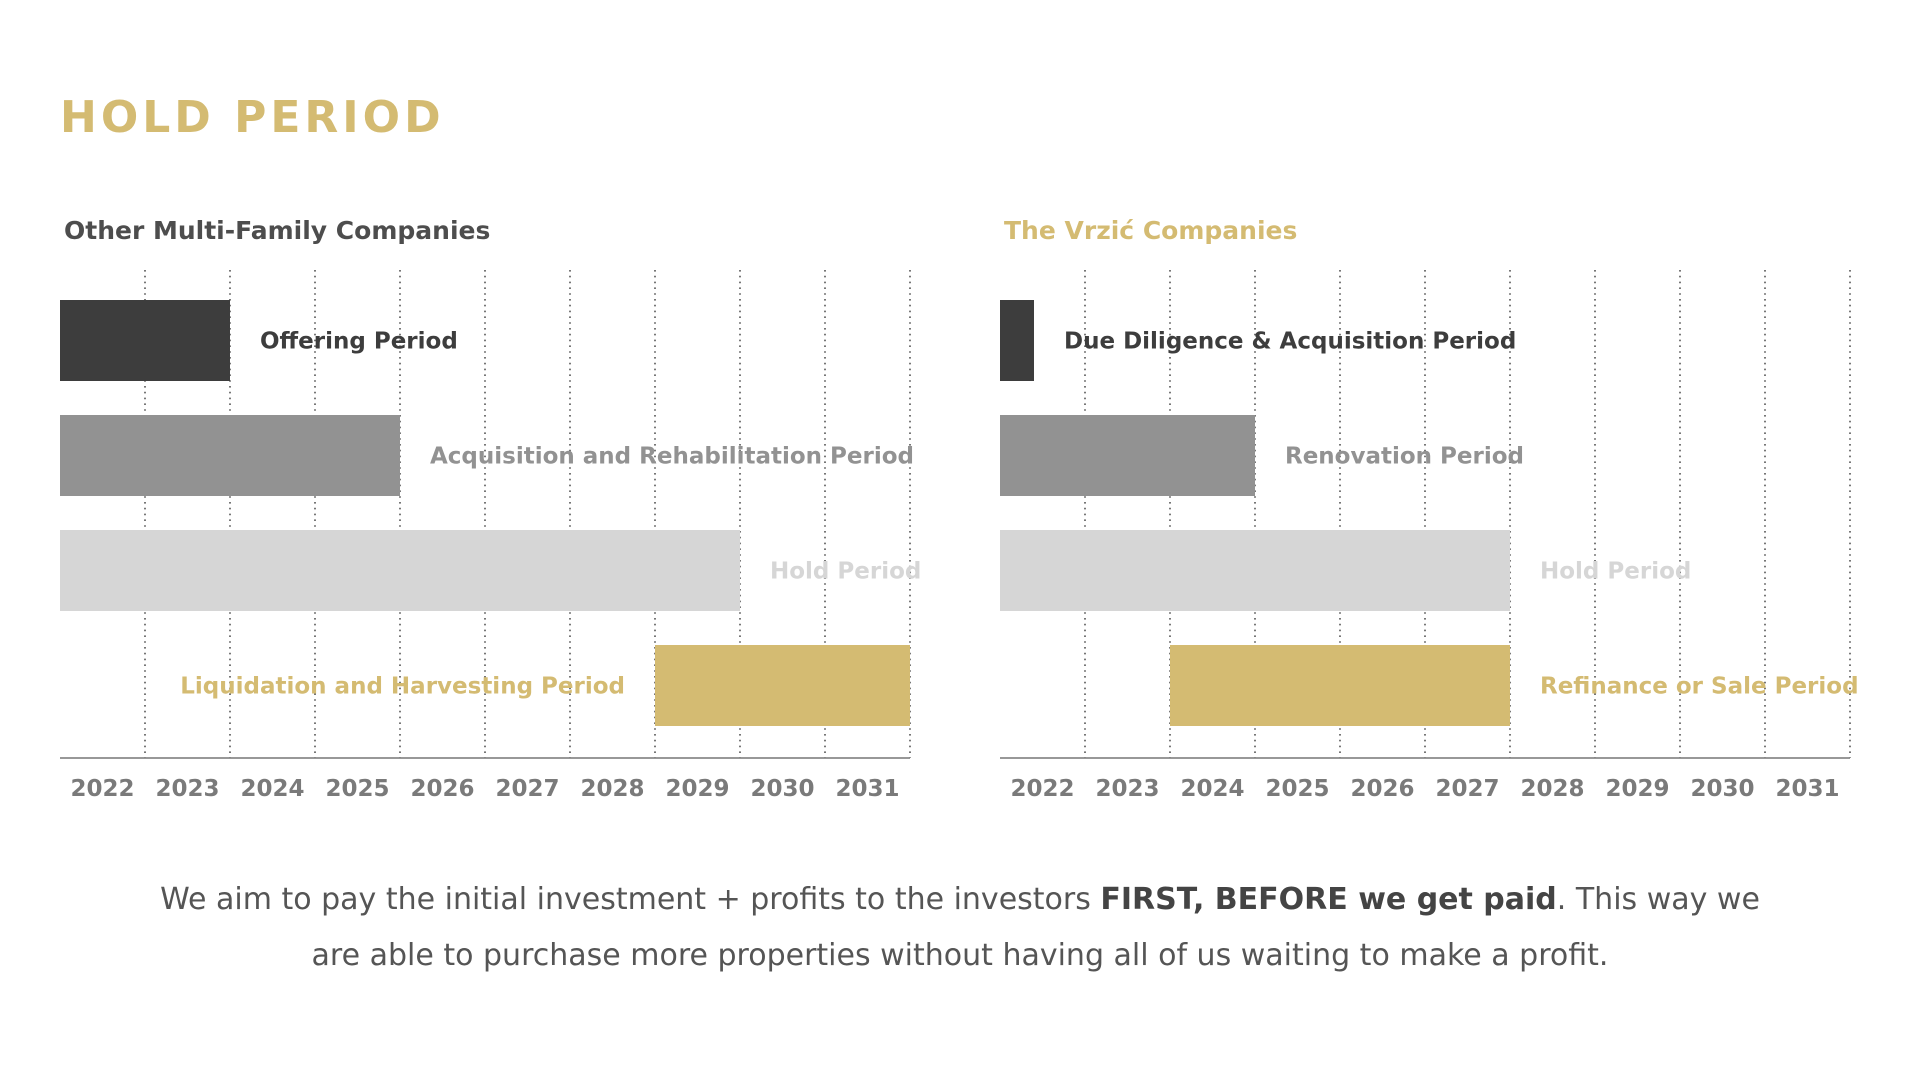  I want to click on task-label: Offering Period, so click(359, 342).